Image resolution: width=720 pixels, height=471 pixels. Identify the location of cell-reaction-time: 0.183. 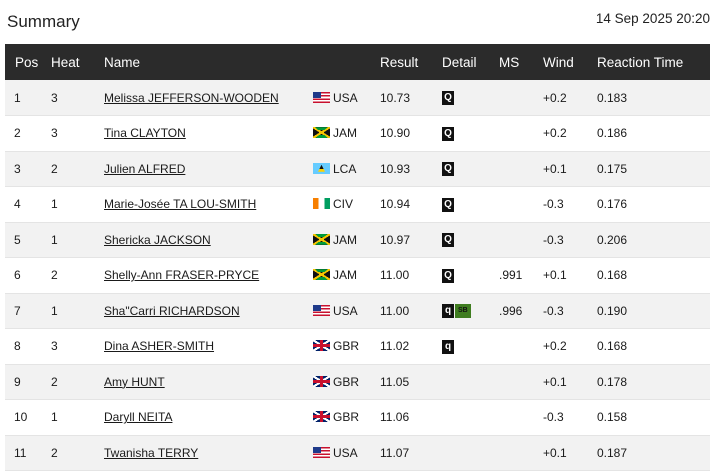
(653, 98).